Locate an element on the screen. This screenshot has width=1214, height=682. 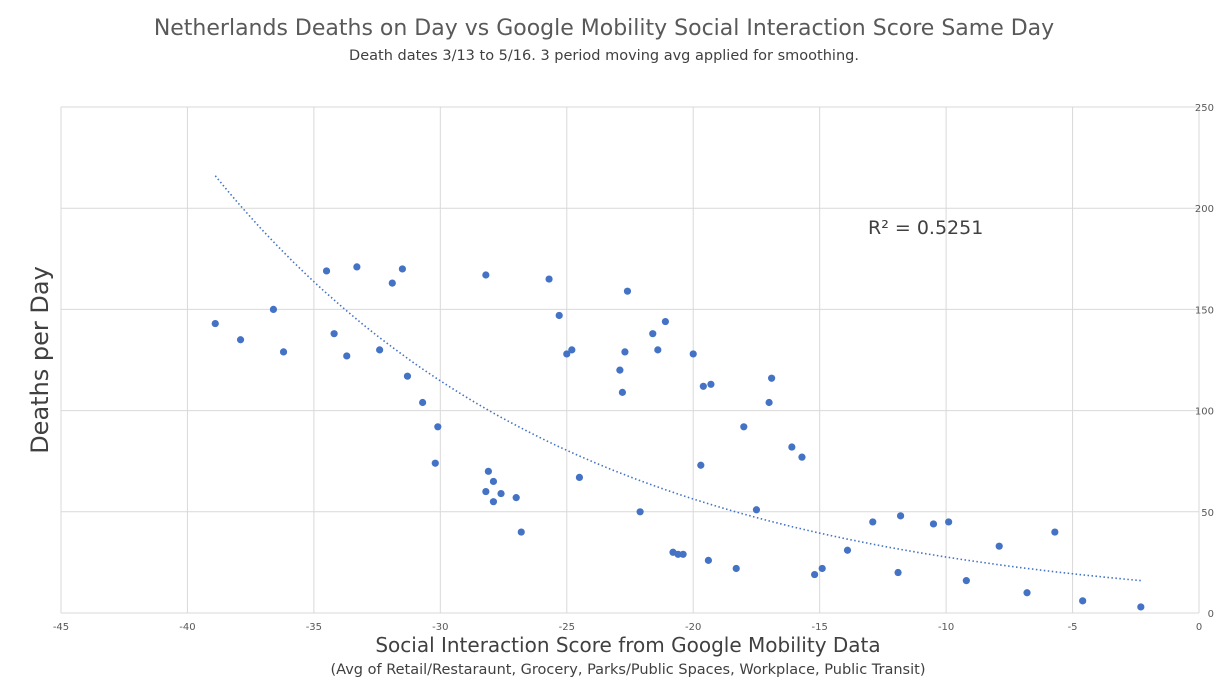
y-tick-label: 250 is located at coordinates (1204, 108).